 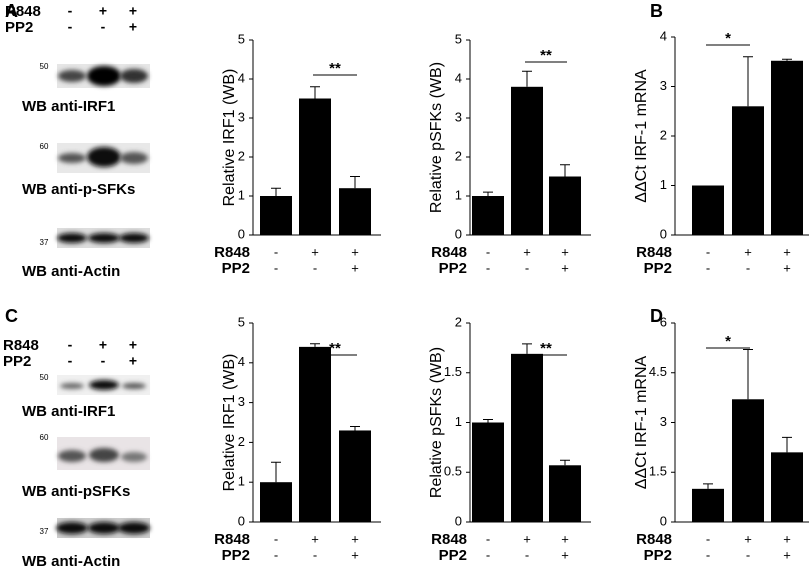 I want to click on y-tick-label: 1.5, so click(x=658, y=471).